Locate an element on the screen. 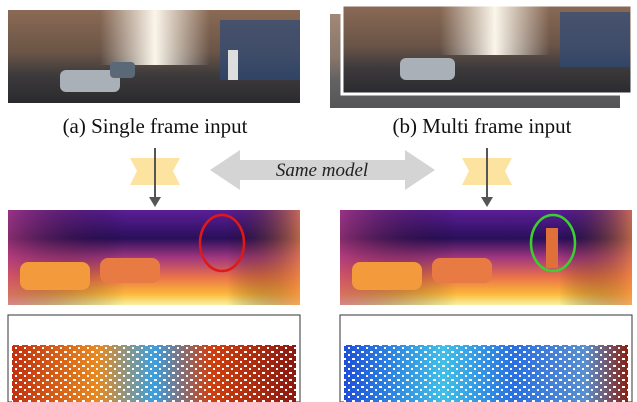 The height and width of the screenshot is (402, 637). model-label: Same model is located at coordinates (322, 170).